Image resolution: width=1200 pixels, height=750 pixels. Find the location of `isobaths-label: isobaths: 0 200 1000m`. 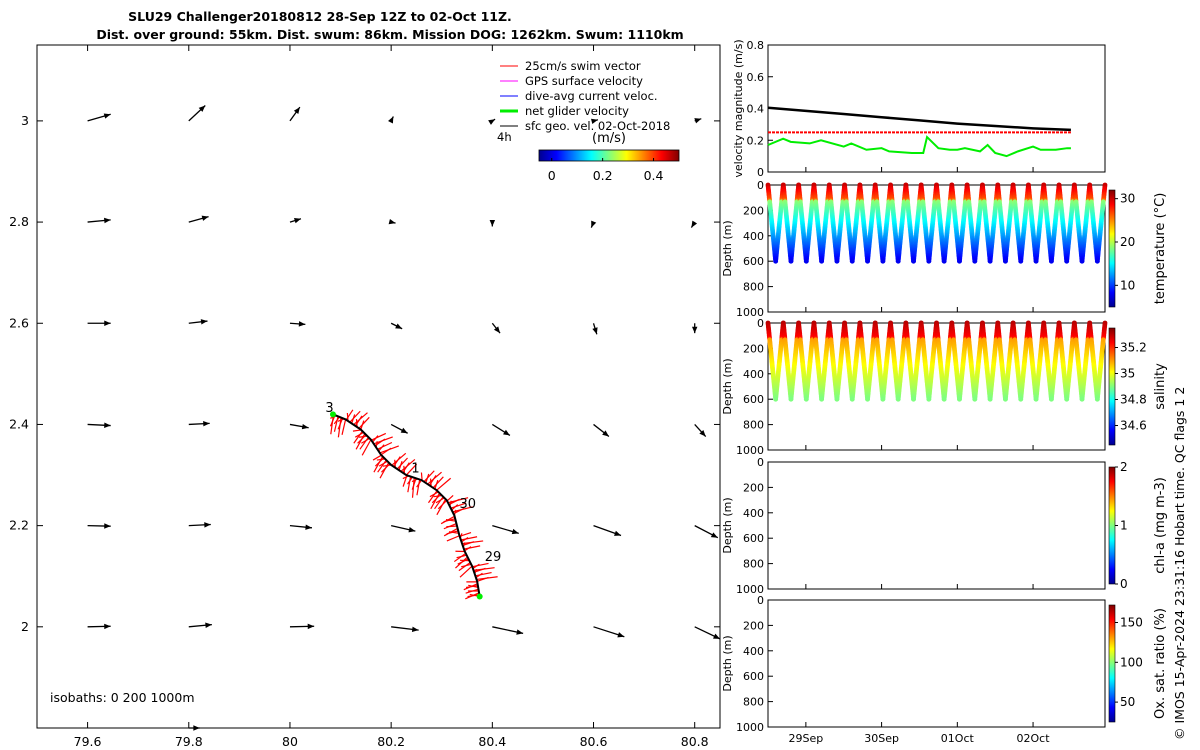

isobaths-label: isobaths: 0 200 1000m is located at coordinates (122, 697).